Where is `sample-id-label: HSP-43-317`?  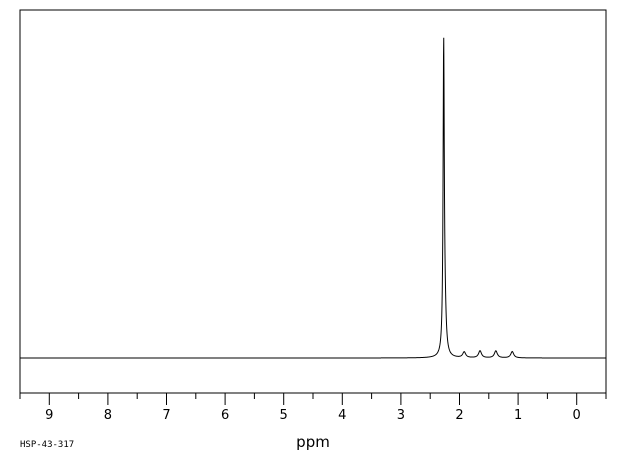
sample-id-label: HSP-43-317 is located at coordinates (47, 445).